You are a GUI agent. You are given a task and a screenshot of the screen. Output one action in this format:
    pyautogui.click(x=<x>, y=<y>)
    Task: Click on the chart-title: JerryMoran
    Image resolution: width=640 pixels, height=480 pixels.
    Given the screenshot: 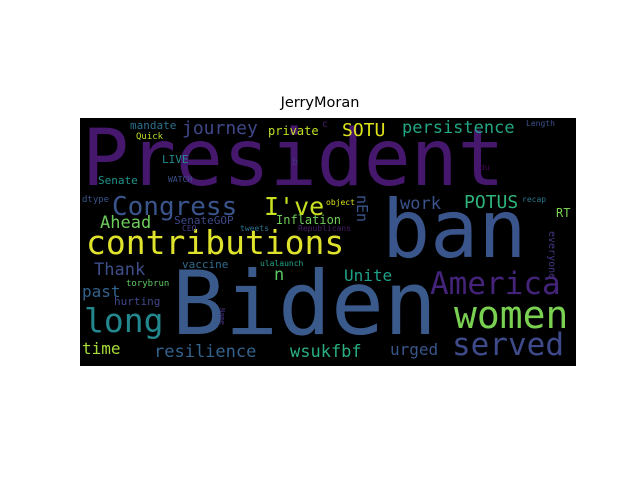 What is the action you would take?
    pyautogui.click(x=320, y=103)
    